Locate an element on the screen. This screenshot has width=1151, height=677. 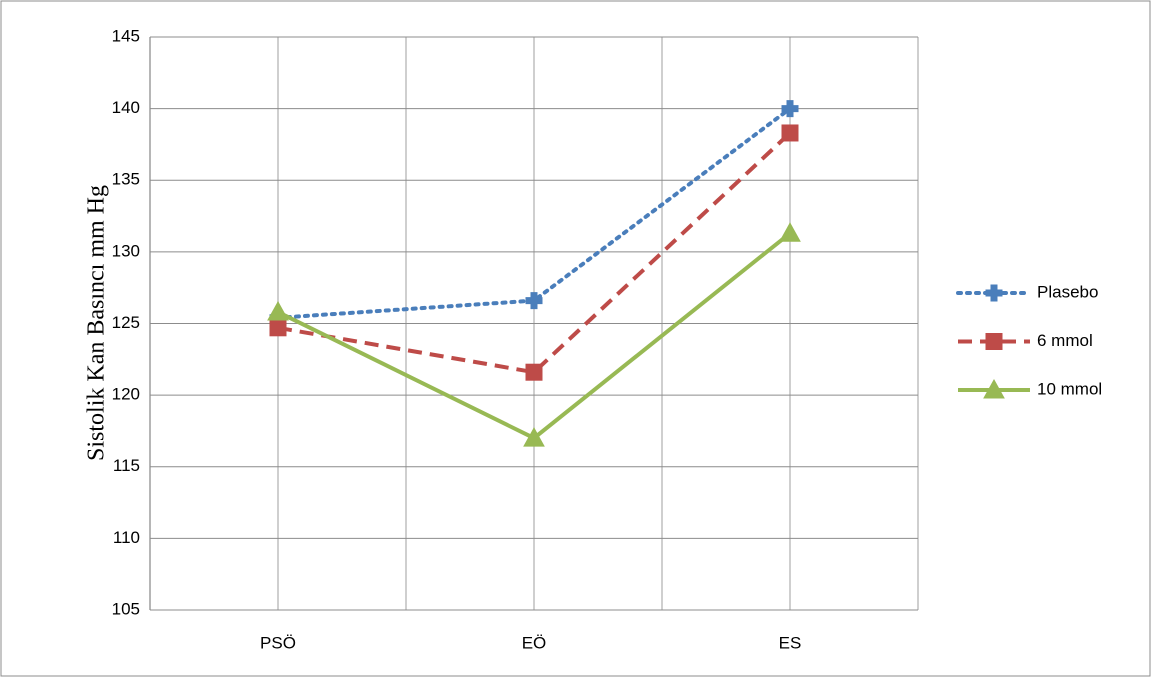
y-tick-label: 120 is located at coordinates (126, 394).